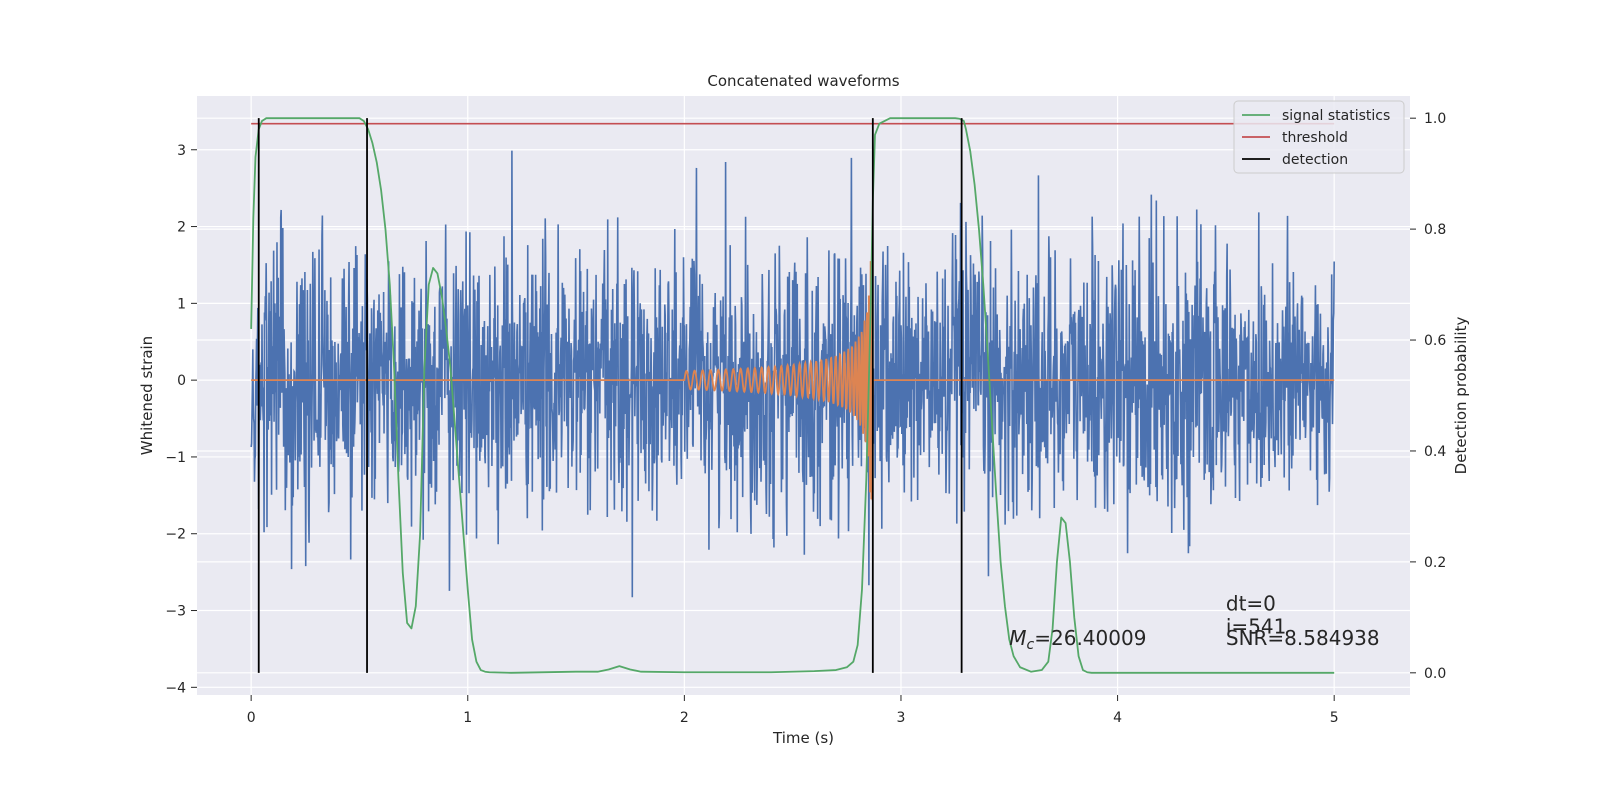  Describe the element at coordinates (181, 304) in the screenshot. I see `y-tick-label-left: 1` at that location.